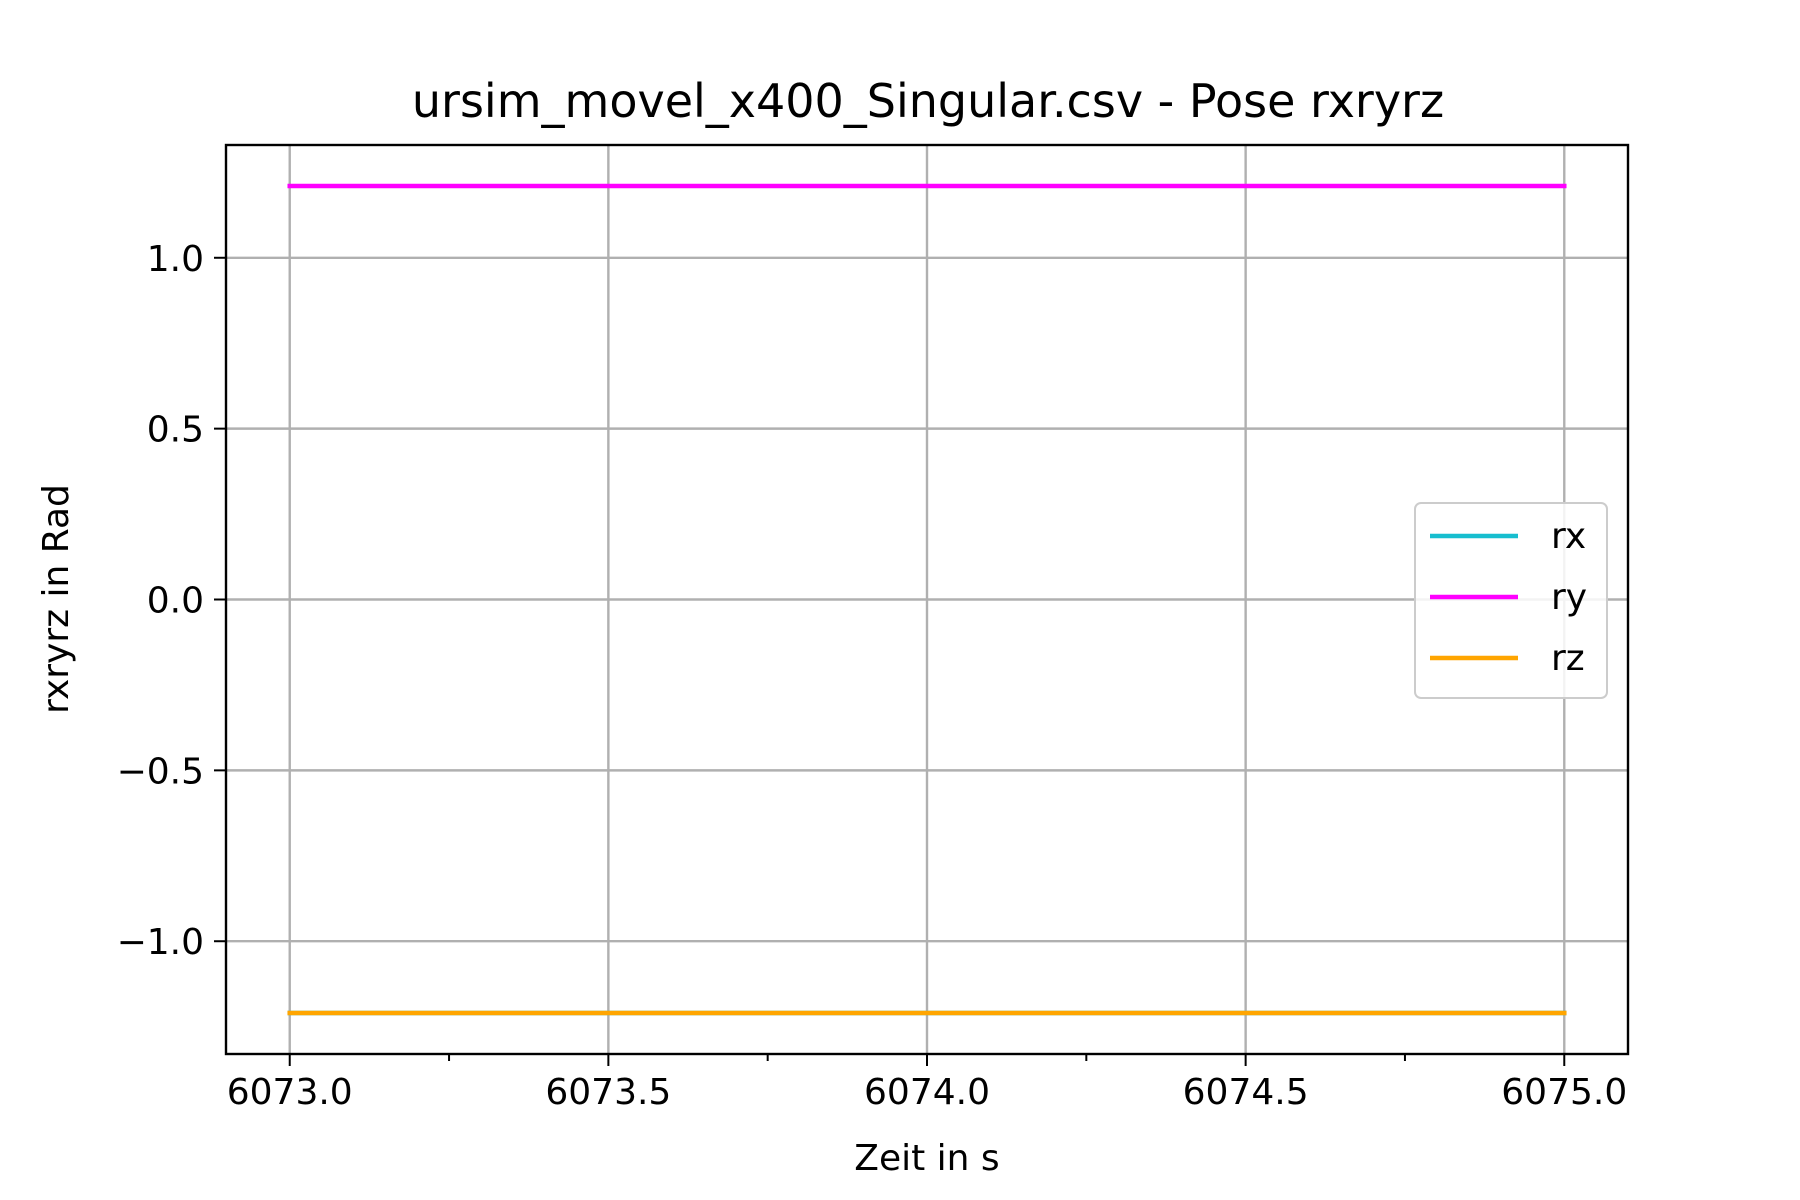  Describe the element at coordinates (927, 1092) in the screenshot. I see `x-tick-label: 6074.0` at that location.